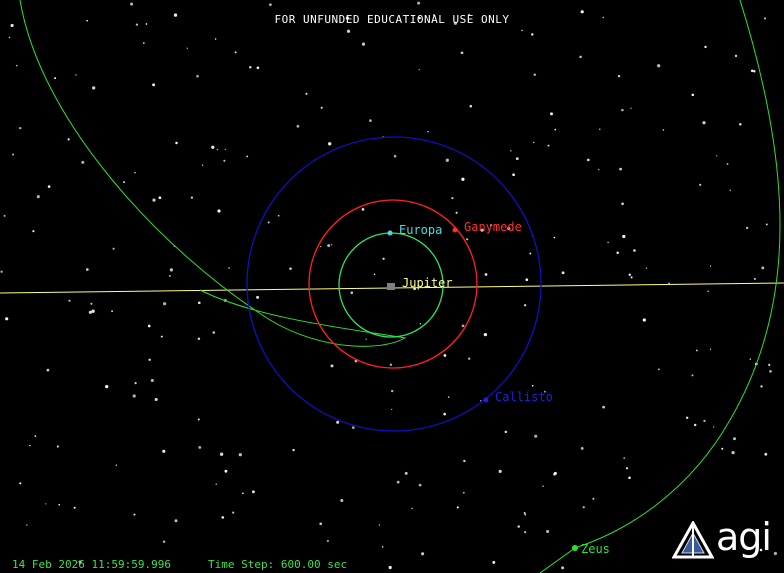 Image resolution: width=784 pixels, height=573 pixels. What do you see at coordinates (391, 286) in the screenshot?
I see `jupiter-marker` at bounding box center [391, 286].